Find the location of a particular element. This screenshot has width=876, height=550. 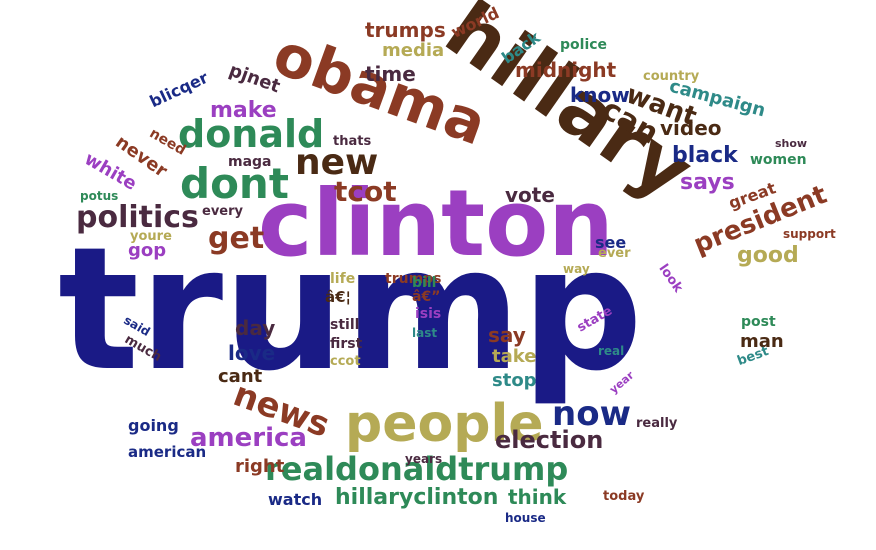

word-sym68: â€” is located at coordinates (426, 297).